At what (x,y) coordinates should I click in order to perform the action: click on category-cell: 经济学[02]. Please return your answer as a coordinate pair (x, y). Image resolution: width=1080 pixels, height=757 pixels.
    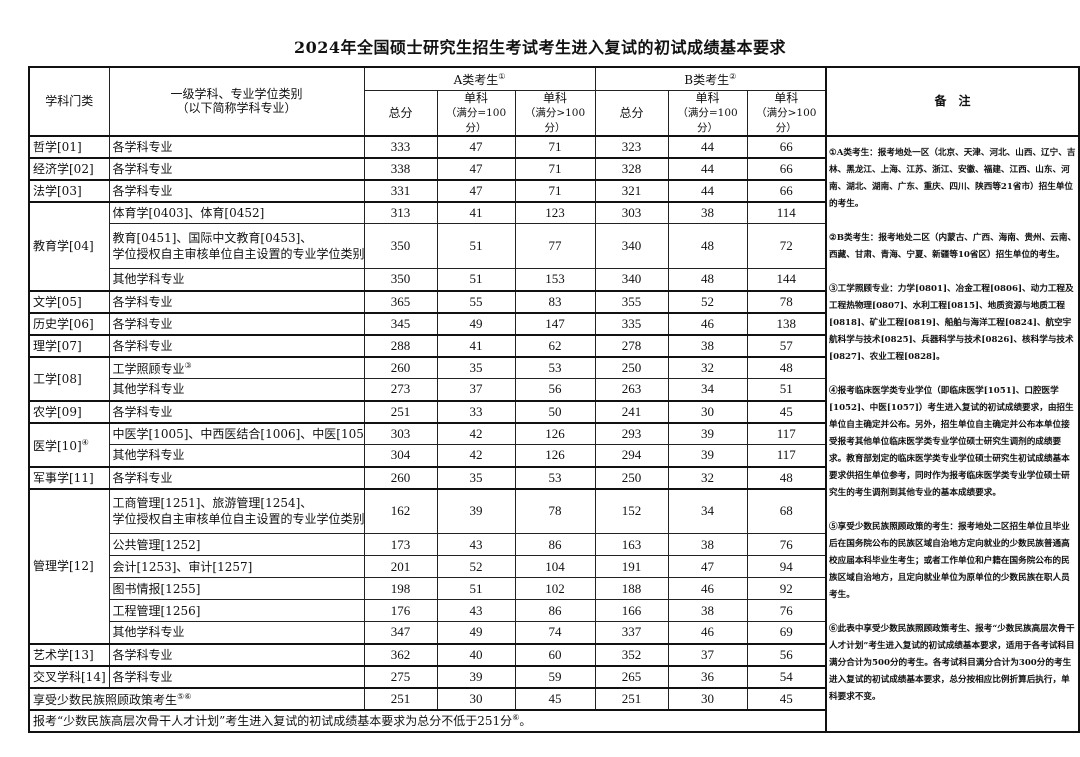
    Looking at the image, I should click on (69, 168).